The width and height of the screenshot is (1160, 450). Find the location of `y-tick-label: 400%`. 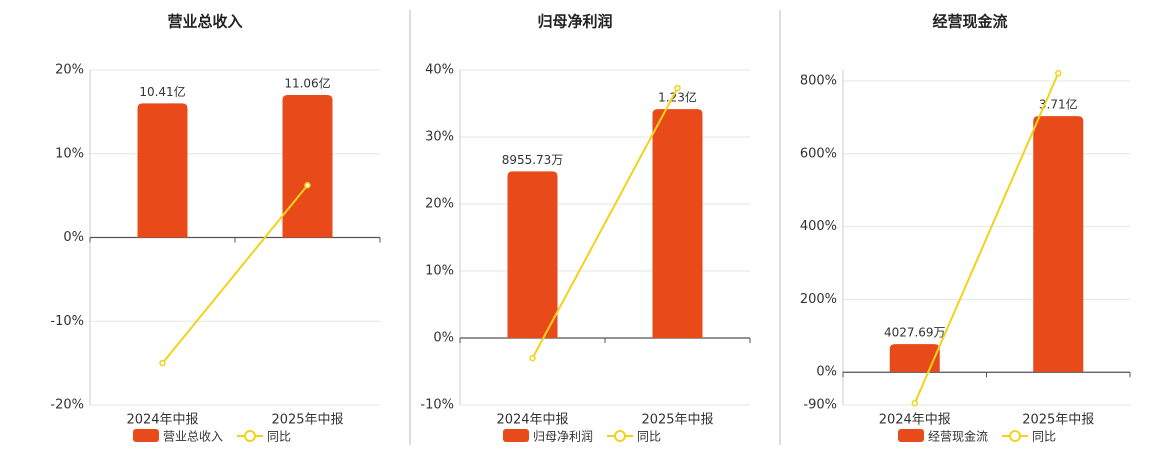

y-tick-label: 400% is located at coordinates (818, 226).